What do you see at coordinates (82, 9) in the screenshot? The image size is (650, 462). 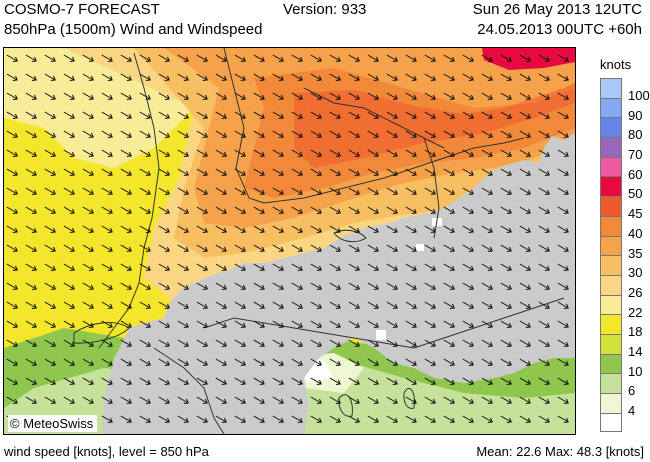 I see `map-title: COSMO-7 FORECAST` at bounding box center [82, 9].